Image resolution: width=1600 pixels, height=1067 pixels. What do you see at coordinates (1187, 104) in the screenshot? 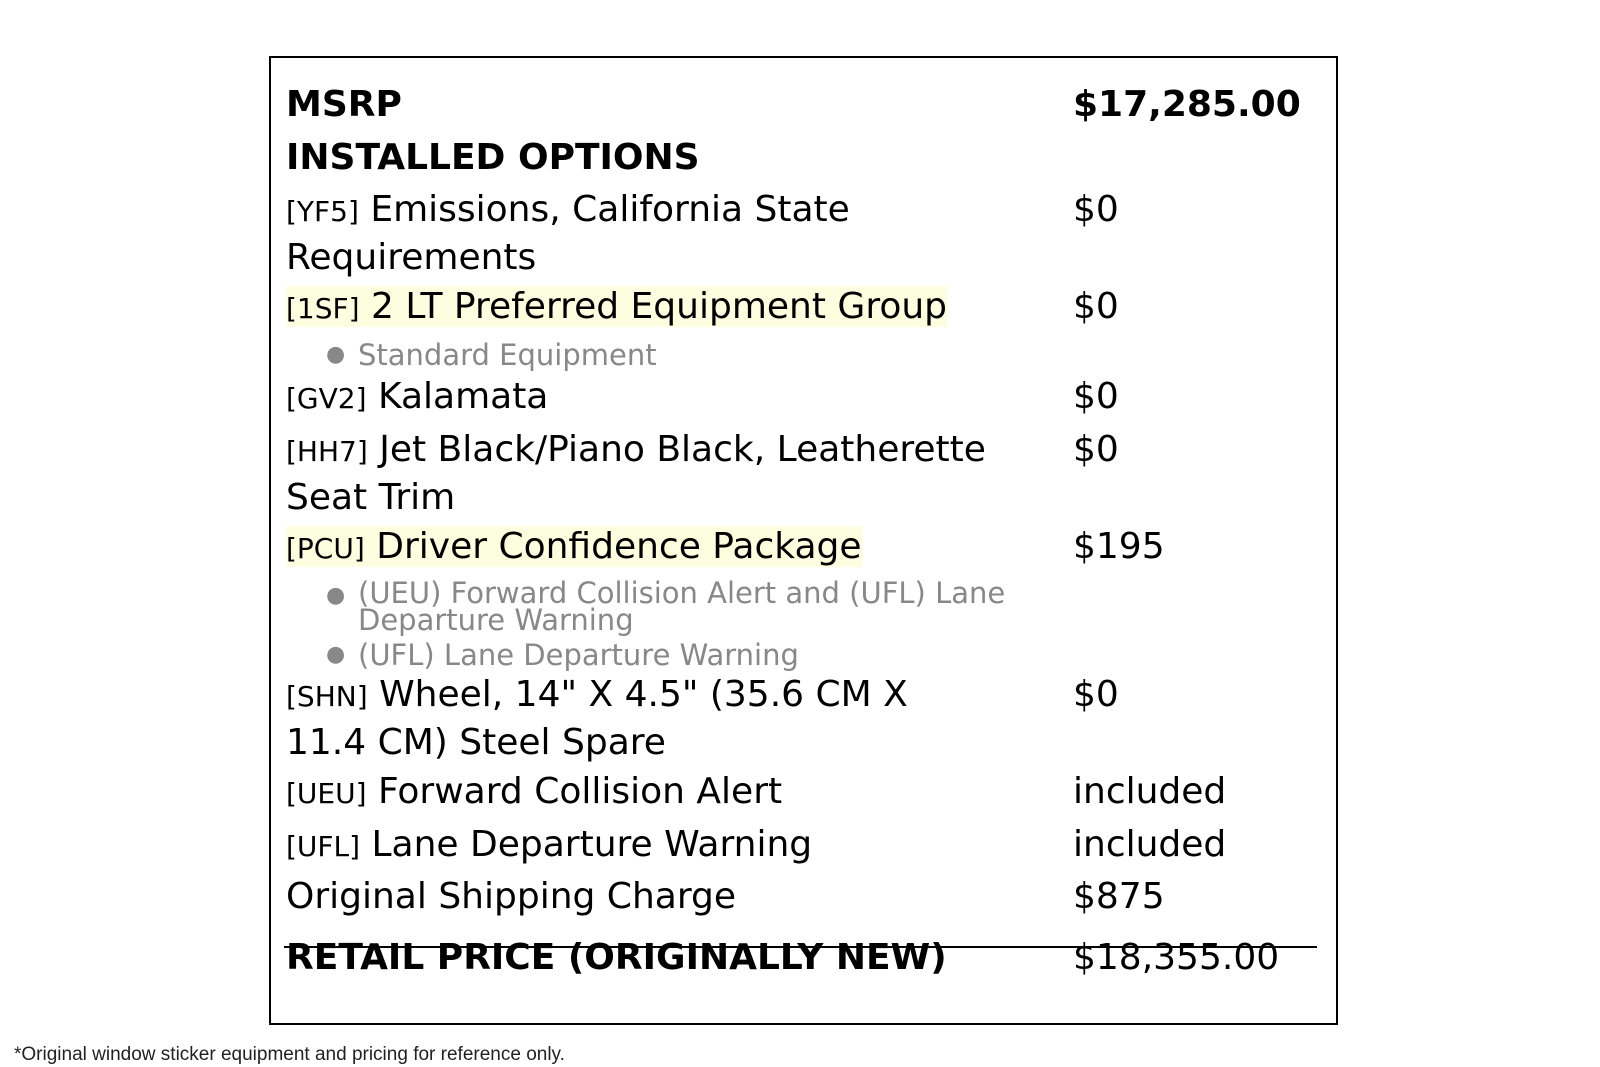
I see `msrp-value: $17,285.00` at bounding box center [1187, 104].